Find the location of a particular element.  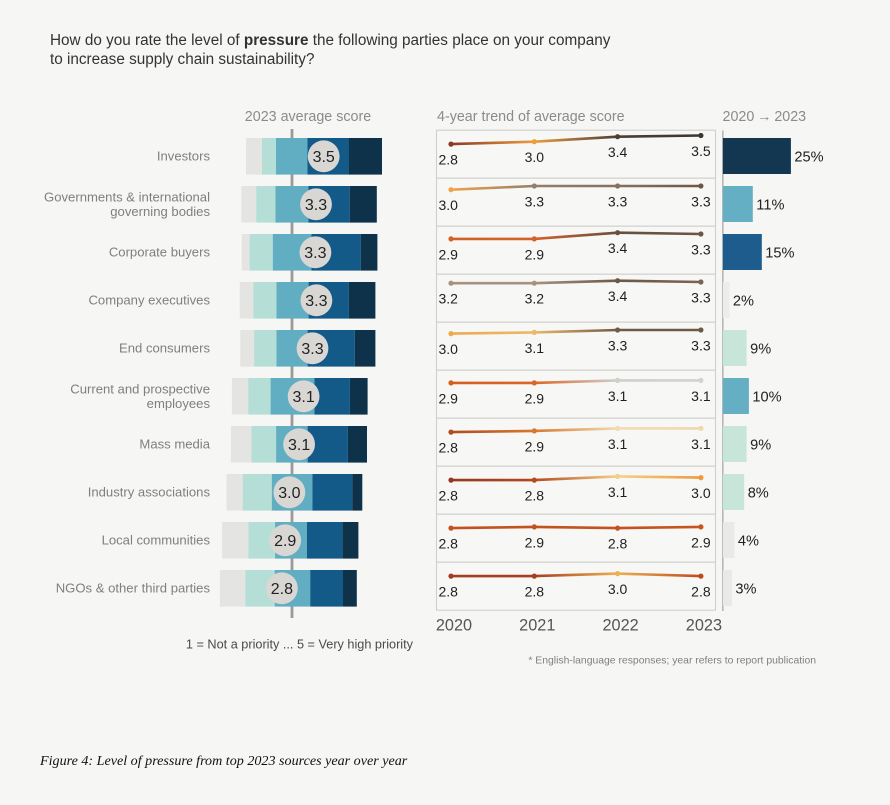

svg-text: 3% is located at coordinates (745, 590).